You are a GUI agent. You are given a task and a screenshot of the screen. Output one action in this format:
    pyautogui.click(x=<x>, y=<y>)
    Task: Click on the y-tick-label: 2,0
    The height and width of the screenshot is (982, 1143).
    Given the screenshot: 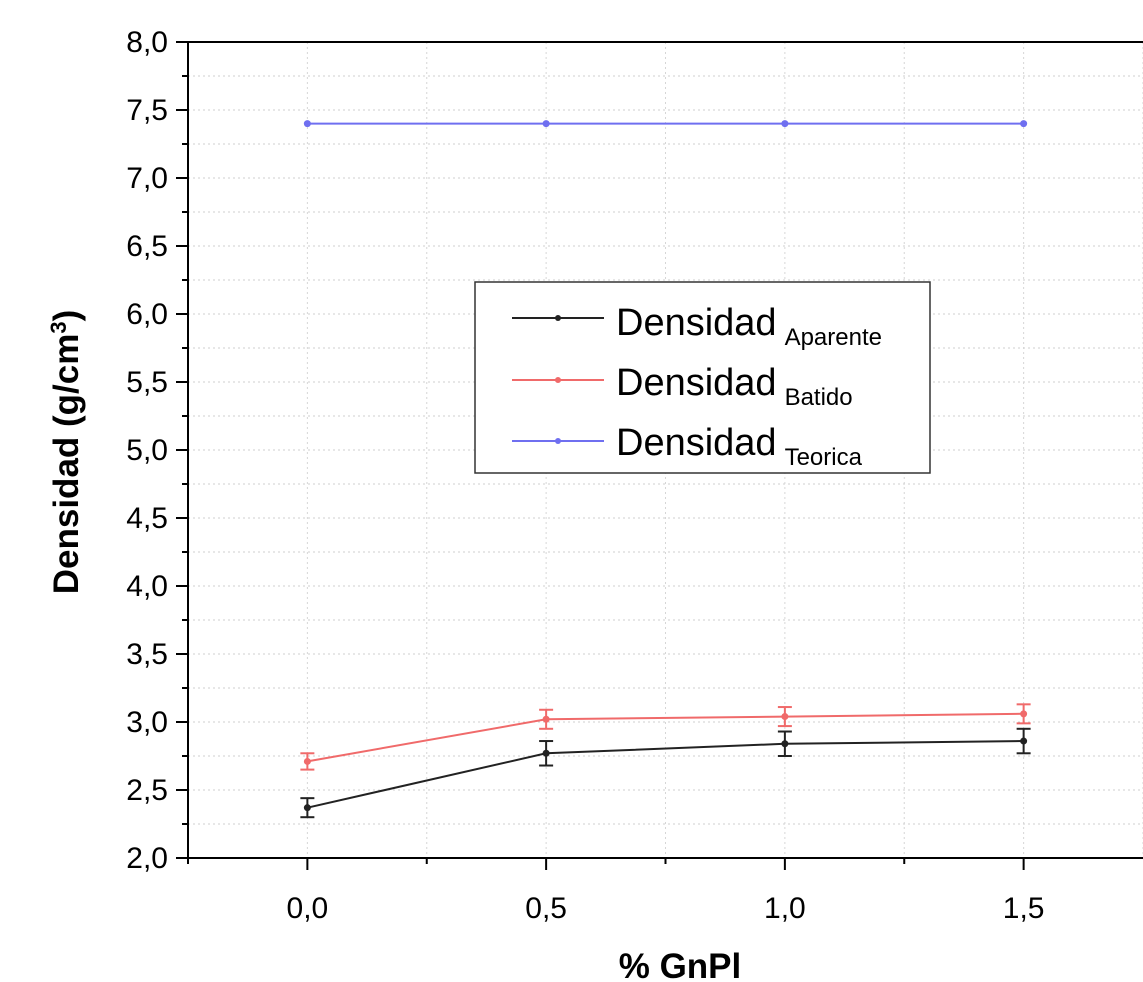 What is the action you would take?
    pyautogui.click(x=147, y=858)
    